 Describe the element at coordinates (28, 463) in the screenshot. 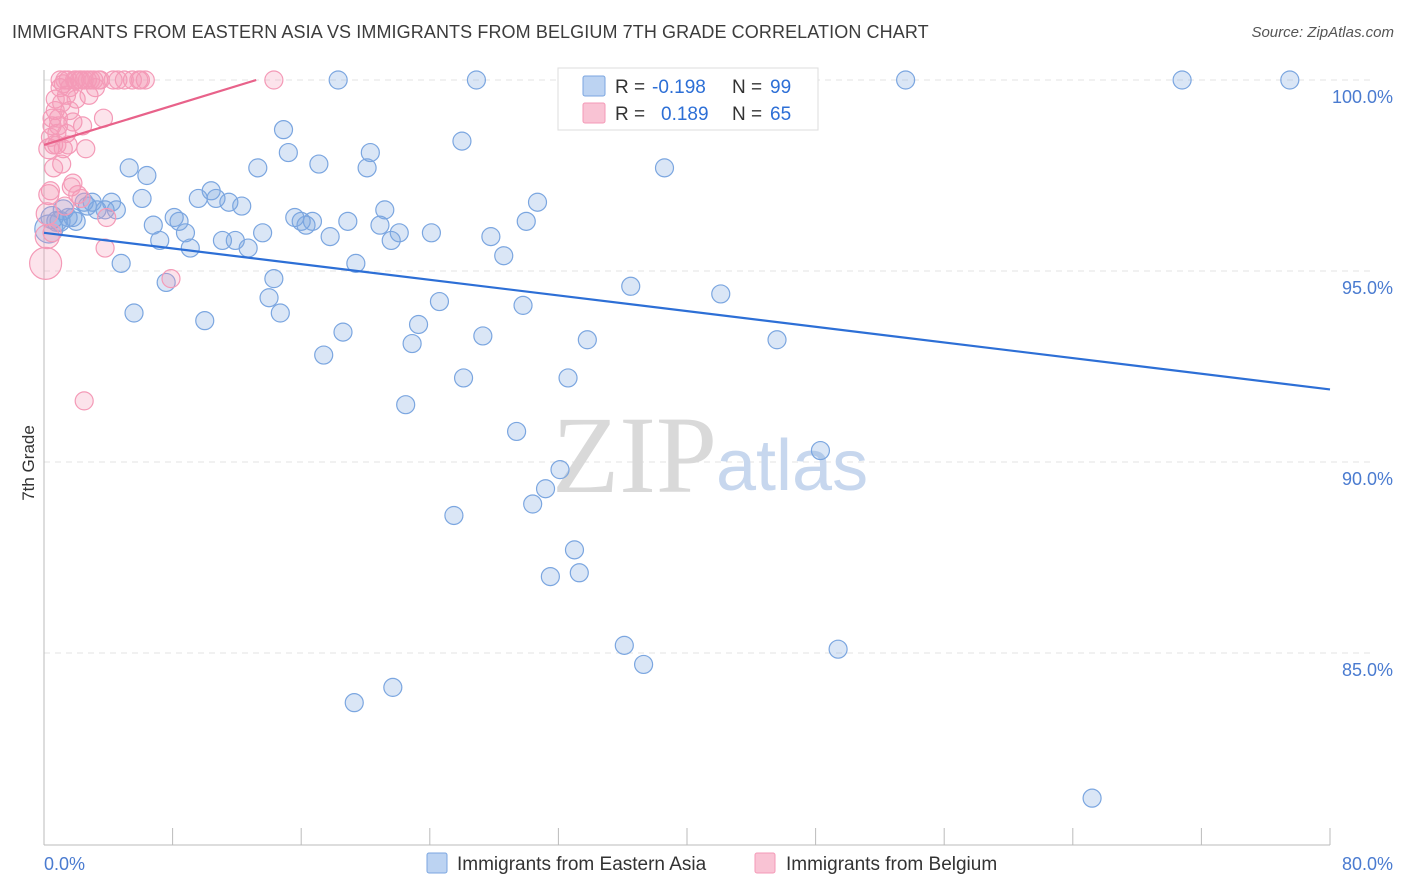

I see `y-axis-label: 7th Grade` at that location.